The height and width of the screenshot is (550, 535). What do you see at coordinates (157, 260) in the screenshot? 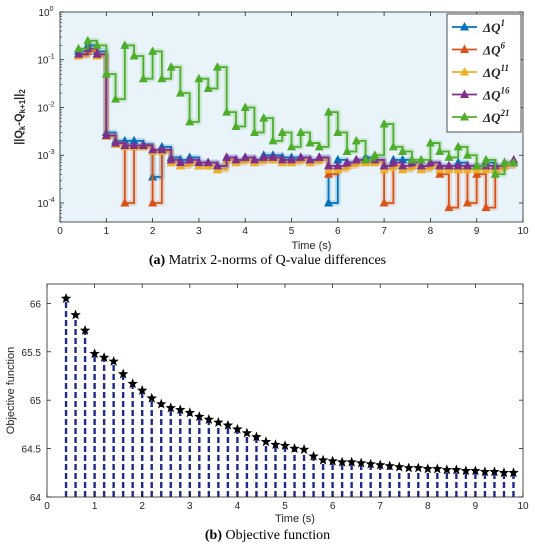
I see `caption-a-label: (a)` at bounding box center [157, 260].